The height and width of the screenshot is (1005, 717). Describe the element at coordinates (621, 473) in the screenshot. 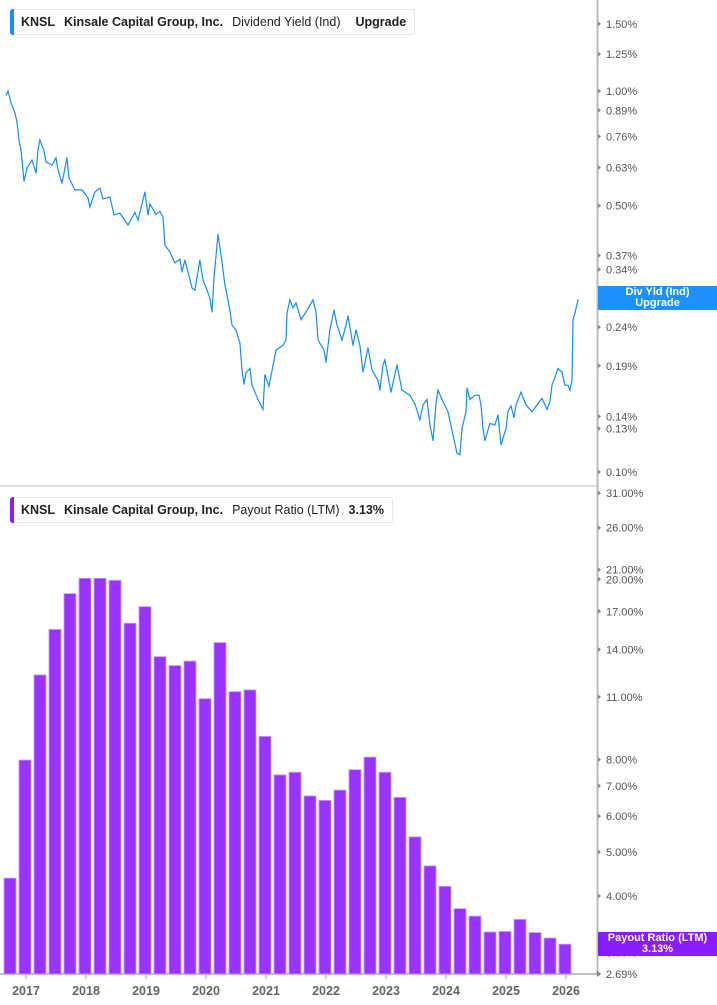

I see `y-tick-label: 0.10%` at that location.